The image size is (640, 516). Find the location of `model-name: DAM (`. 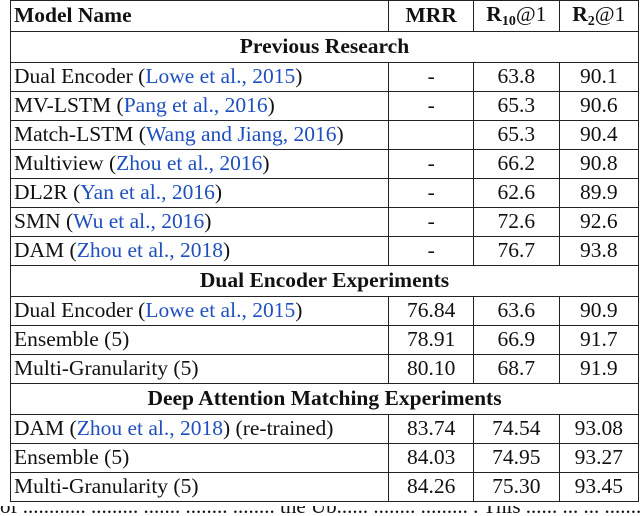

model-name: DAM ( is located at coordinates (45, 250).